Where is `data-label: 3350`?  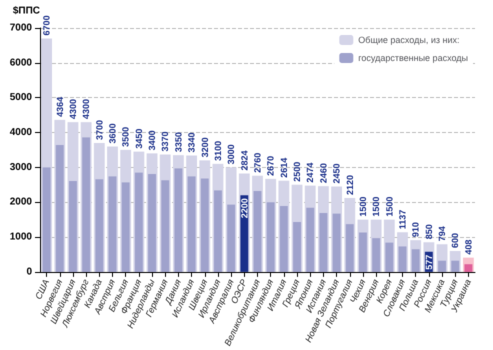 data-label: 3350 is located at coordinates (178, 142).